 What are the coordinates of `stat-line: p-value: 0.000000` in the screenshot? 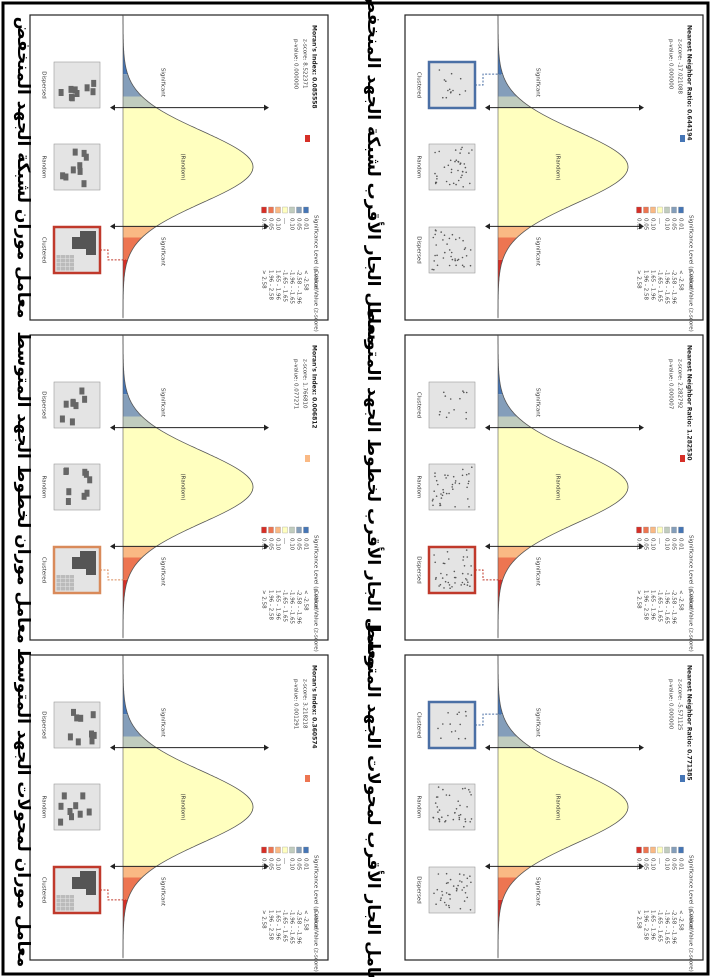 It's located at (671, 64).